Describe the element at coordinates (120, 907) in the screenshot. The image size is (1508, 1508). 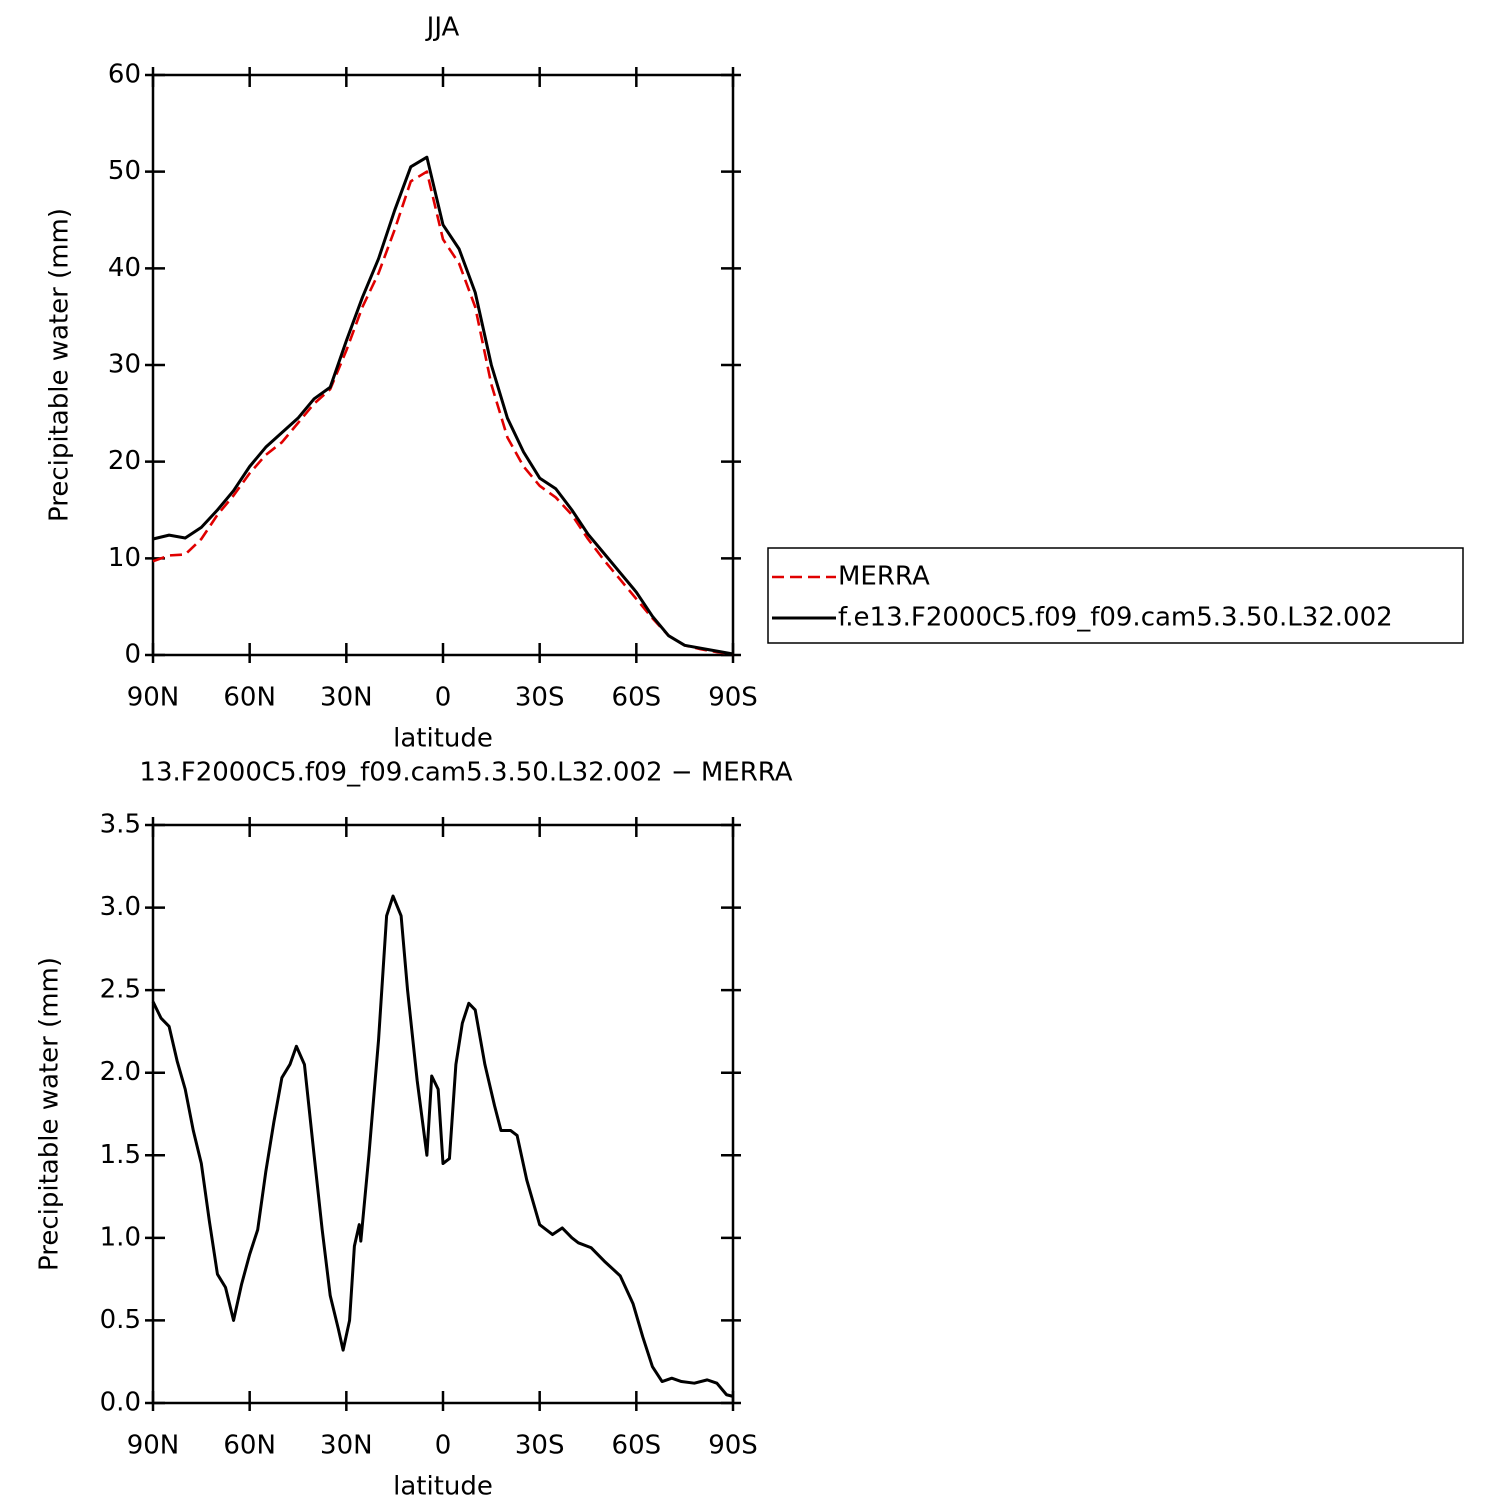
I see `y-tick-label: 3.0` at that location.